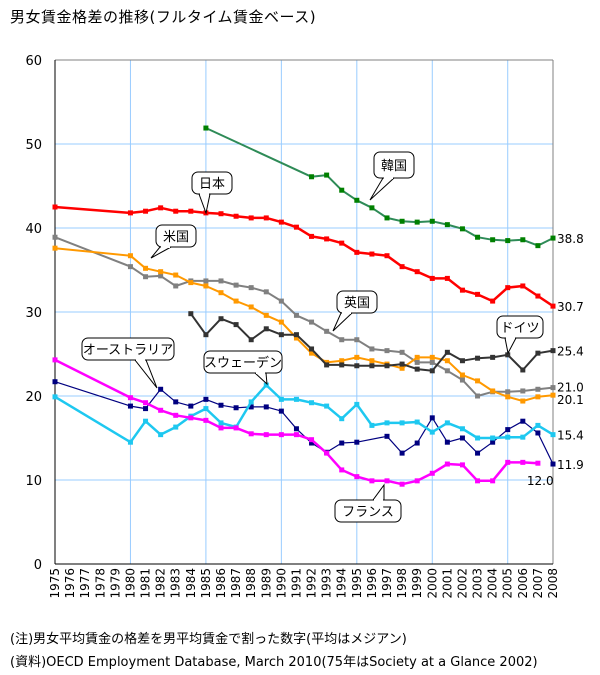 The width and height of the screenshot is (600, 675). I want to click on x-tick-label: 1978, so click(100, 583).